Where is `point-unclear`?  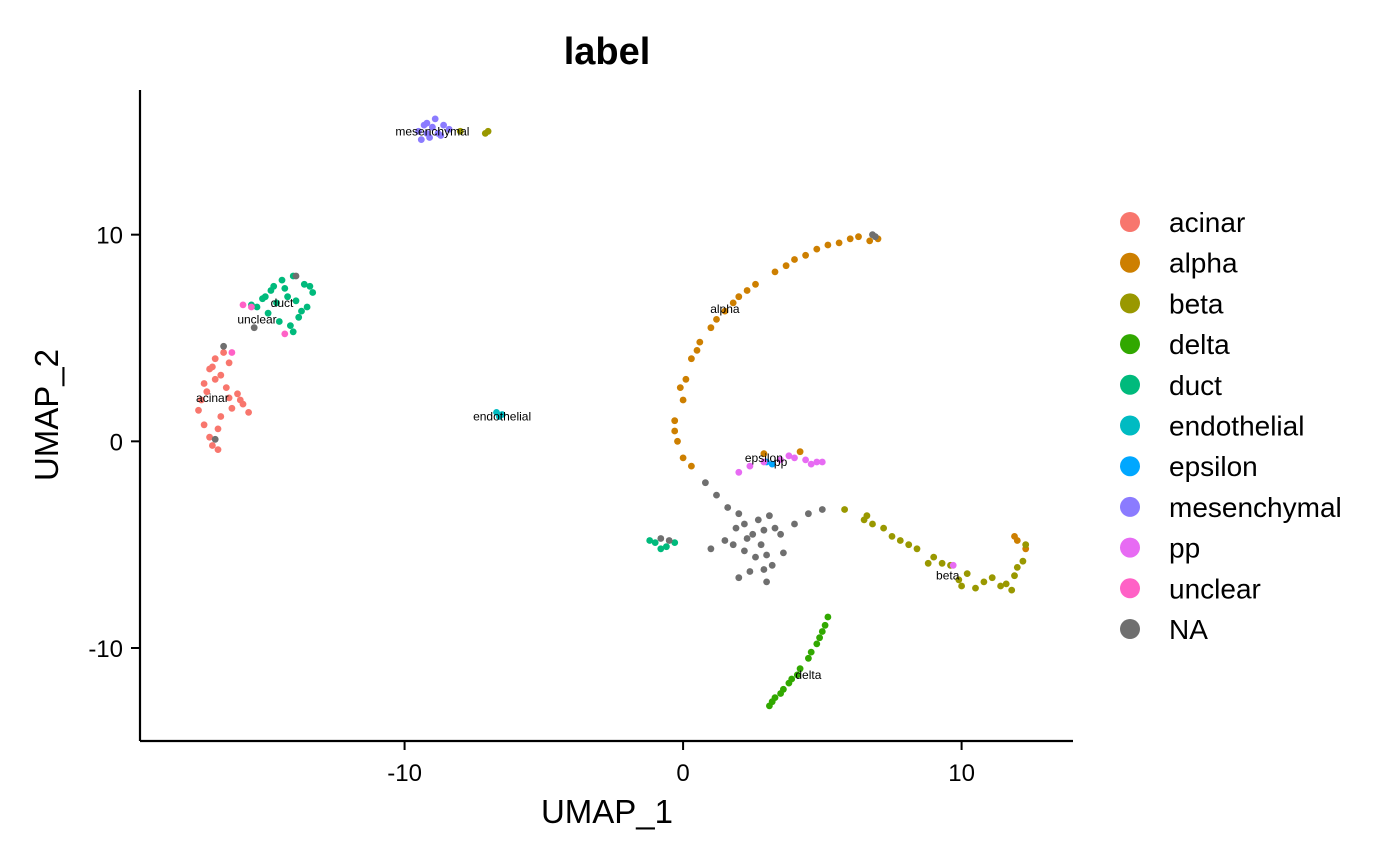 point-unclear is located at coordinates (232, 352).